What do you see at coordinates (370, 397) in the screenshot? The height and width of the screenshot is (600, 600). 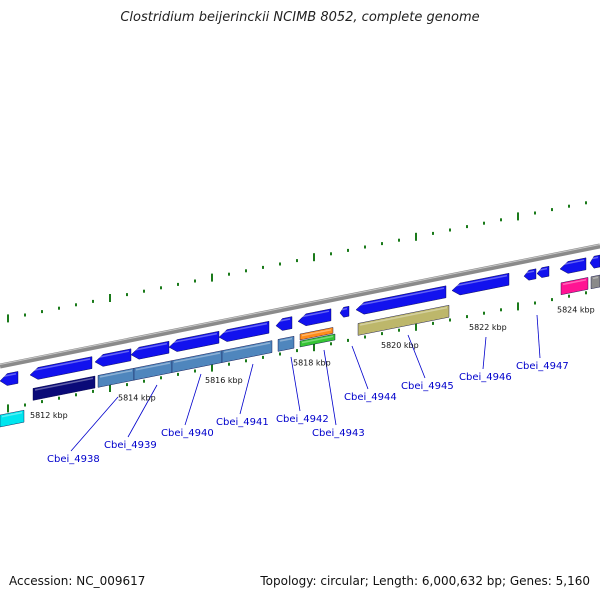 I see `gene-label: Cbei_4944` at bounding box center [370, 397].